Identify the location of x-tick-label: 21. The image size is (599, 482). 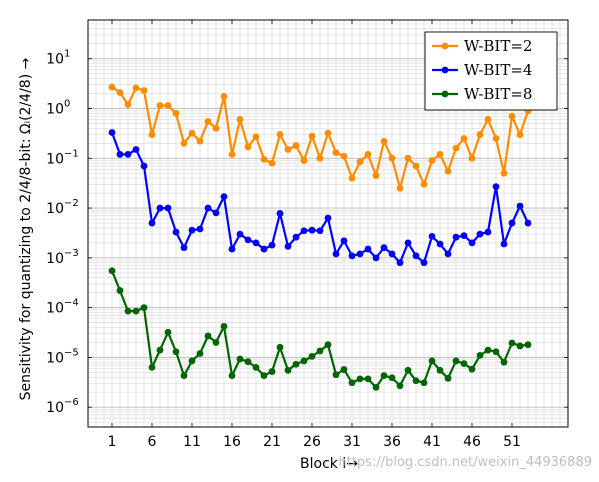
(272, 442).